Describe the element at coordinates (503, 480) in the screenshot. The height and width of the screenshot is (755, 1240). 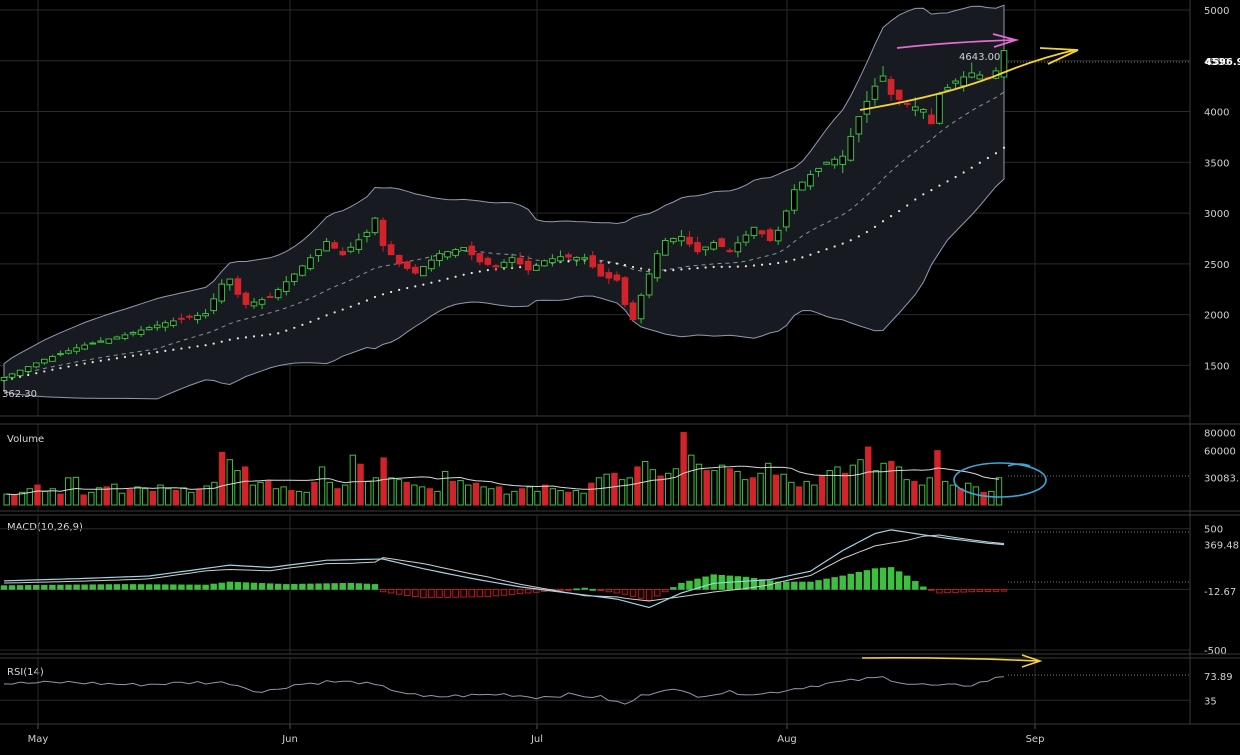
I see `volume-average-line` at that location.